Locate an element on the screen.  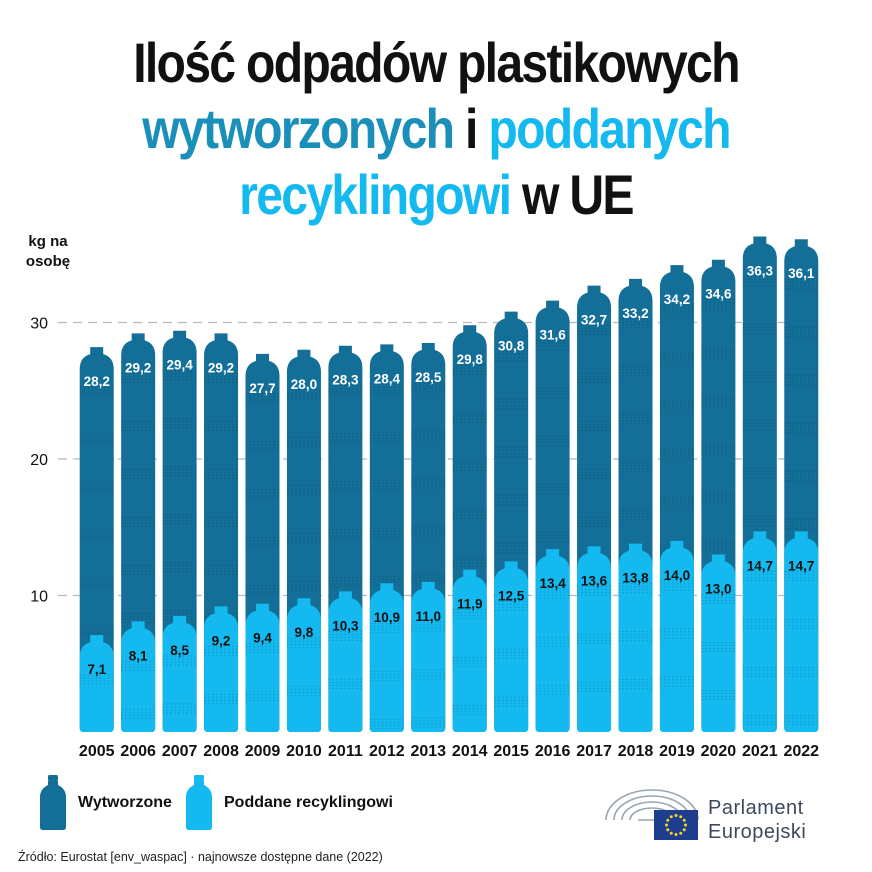
value-generated-2010: 28,0 is located at coordinates (304, 384).